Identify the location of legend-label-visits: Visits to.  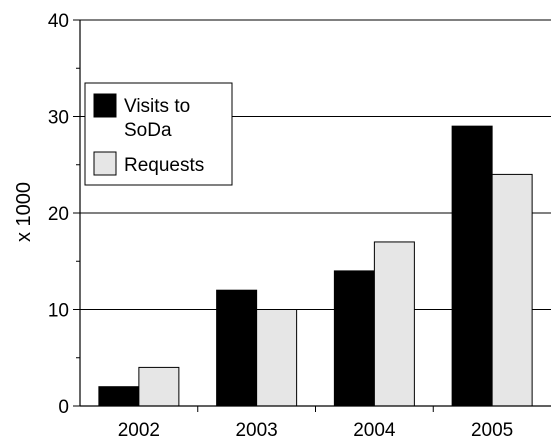
(157, 106).